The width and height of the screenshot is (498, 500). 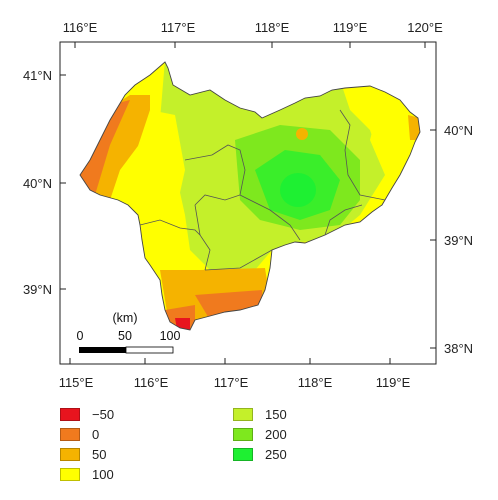 What do you see at coordinates (231, 382) in the screenshot?
I see `bottom-lon-label: 117°E` at bounding box center [231, 382].